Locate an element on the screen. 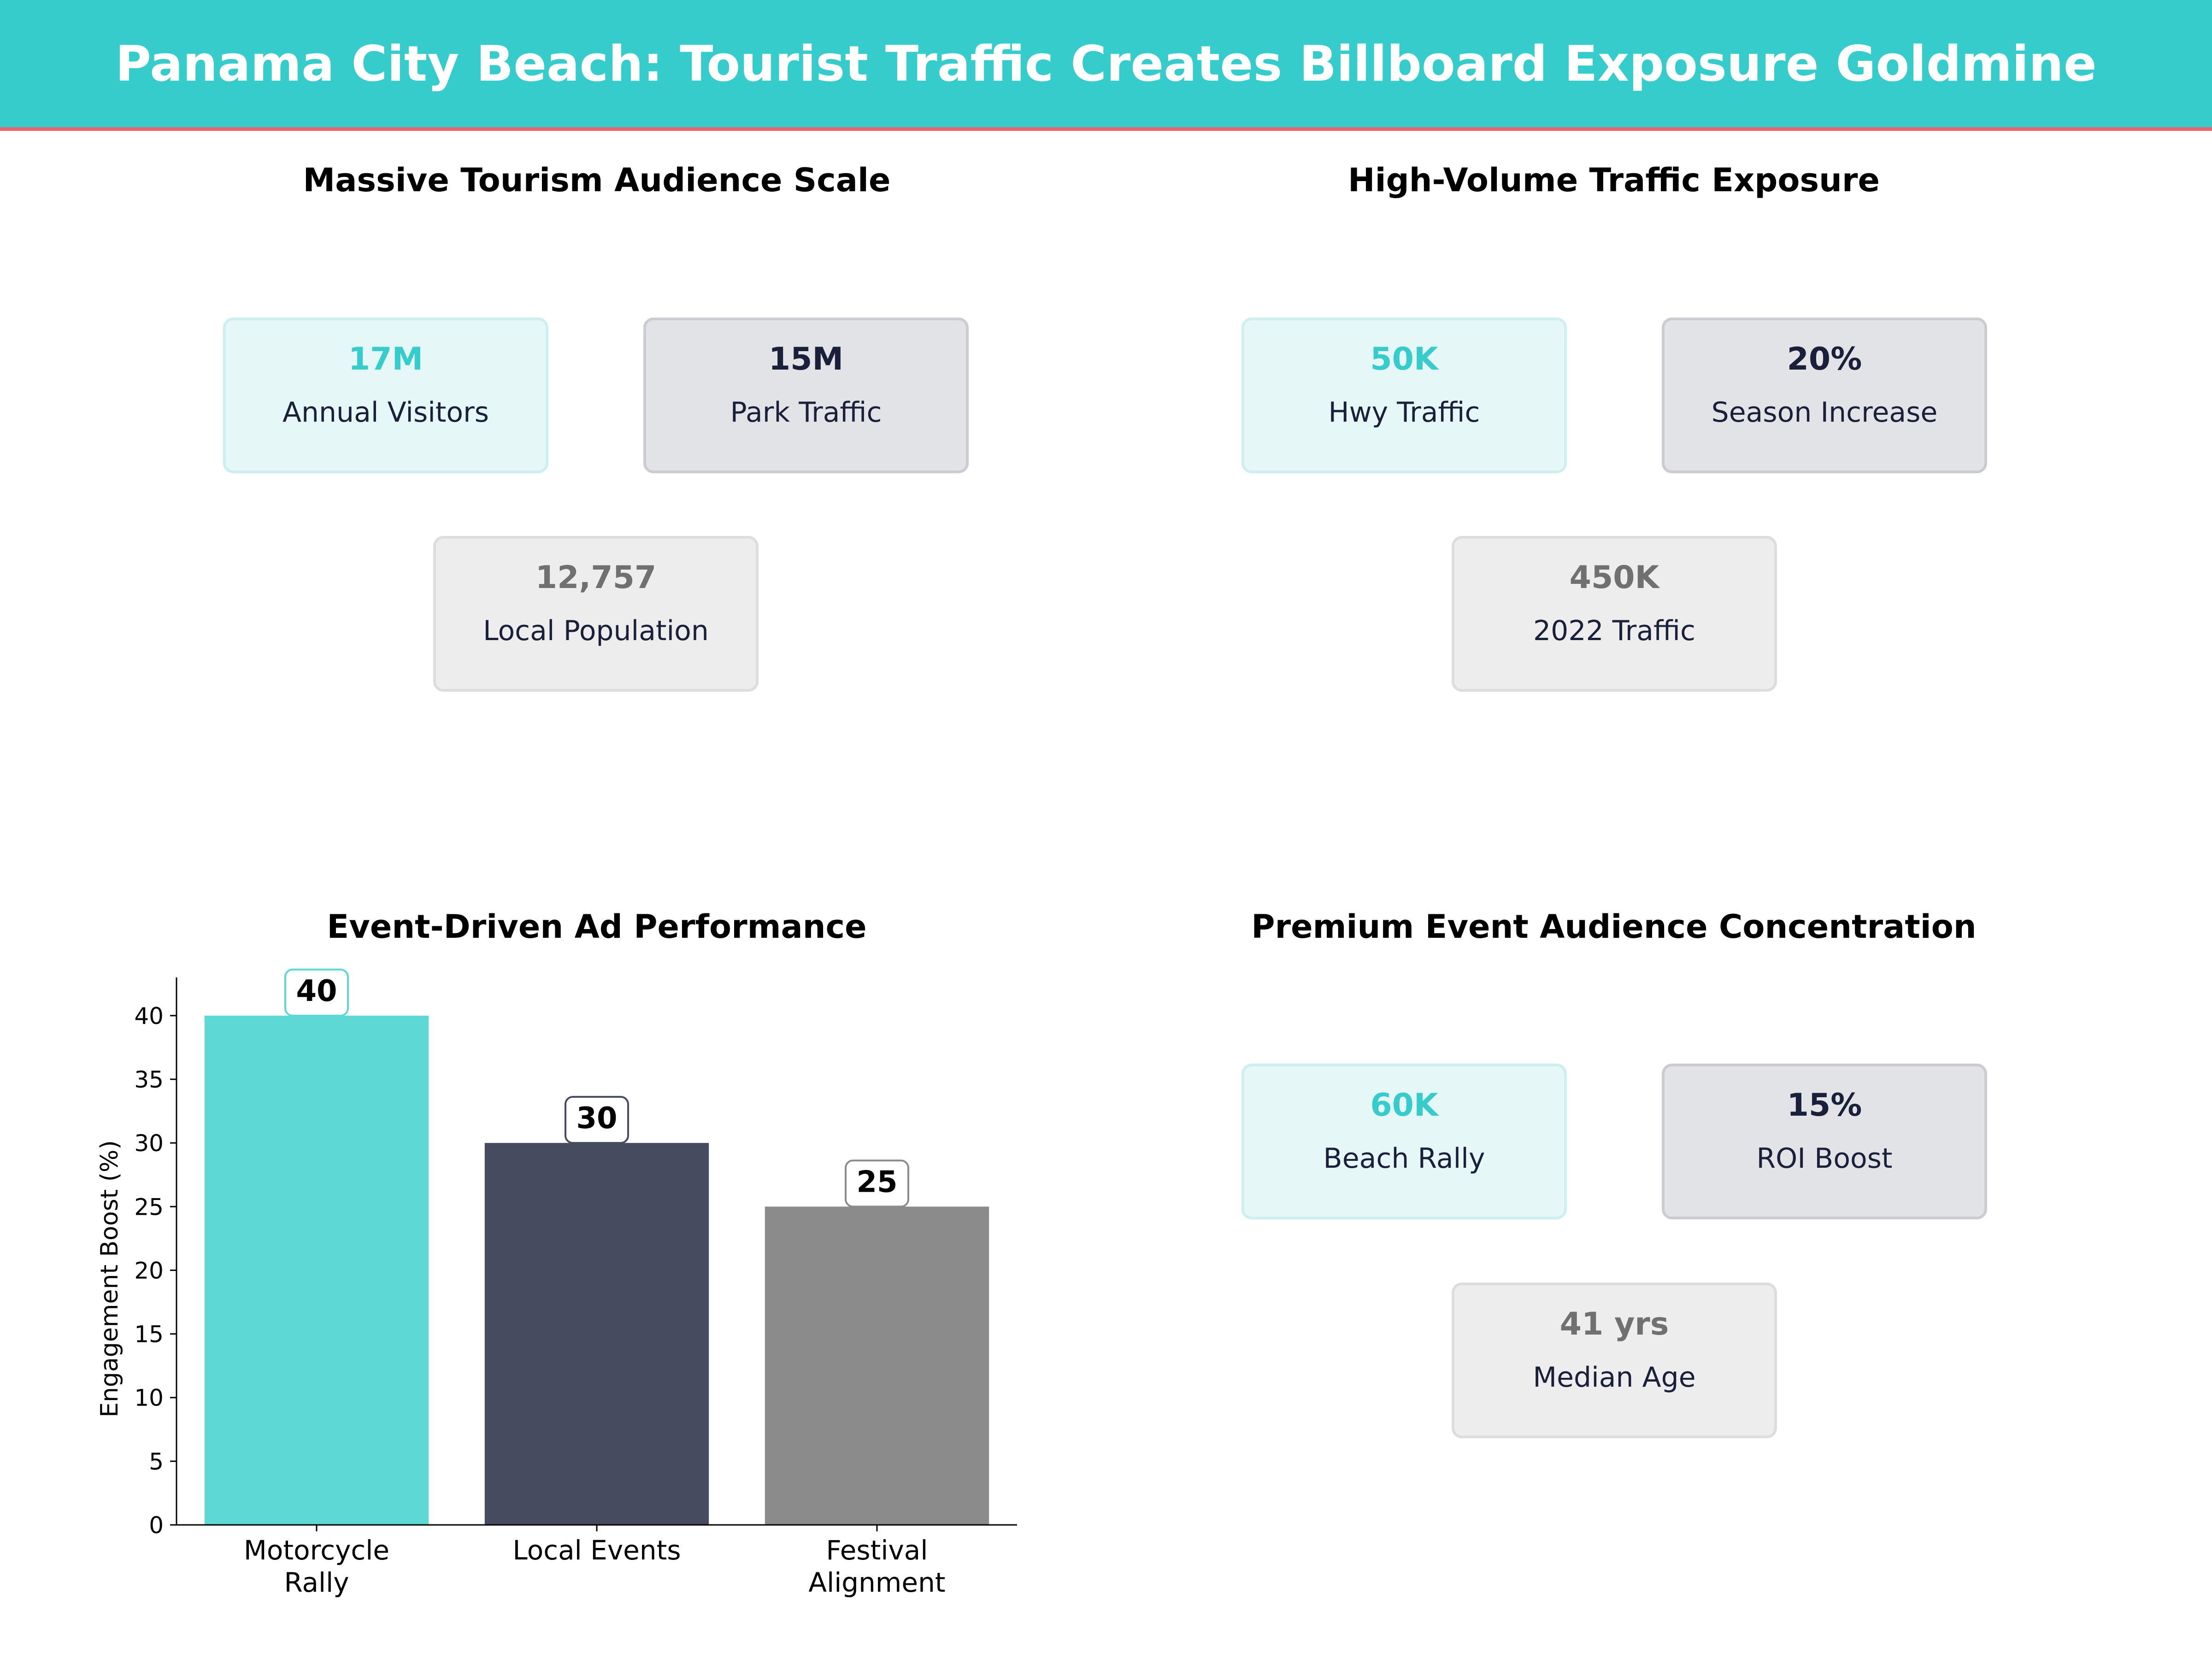 The image size is (2212, 1659). x-tick-label: Motorcycle is located at coordinates (316, 1550).